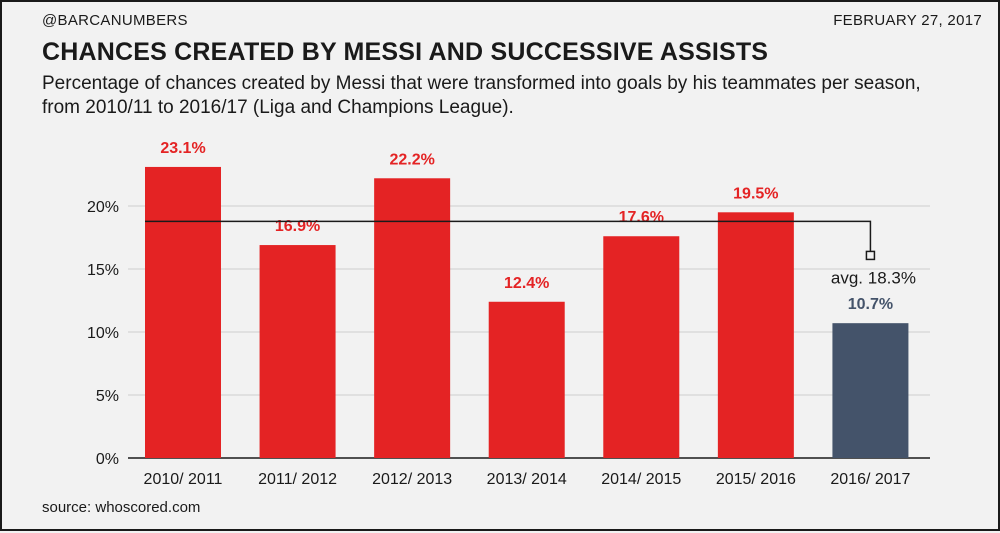 The height and width of the screenshot is (533, 1000). Describe the element at coordinates (107, 396) in the screenshot. I see `y-tick-label: 5%` at that location.